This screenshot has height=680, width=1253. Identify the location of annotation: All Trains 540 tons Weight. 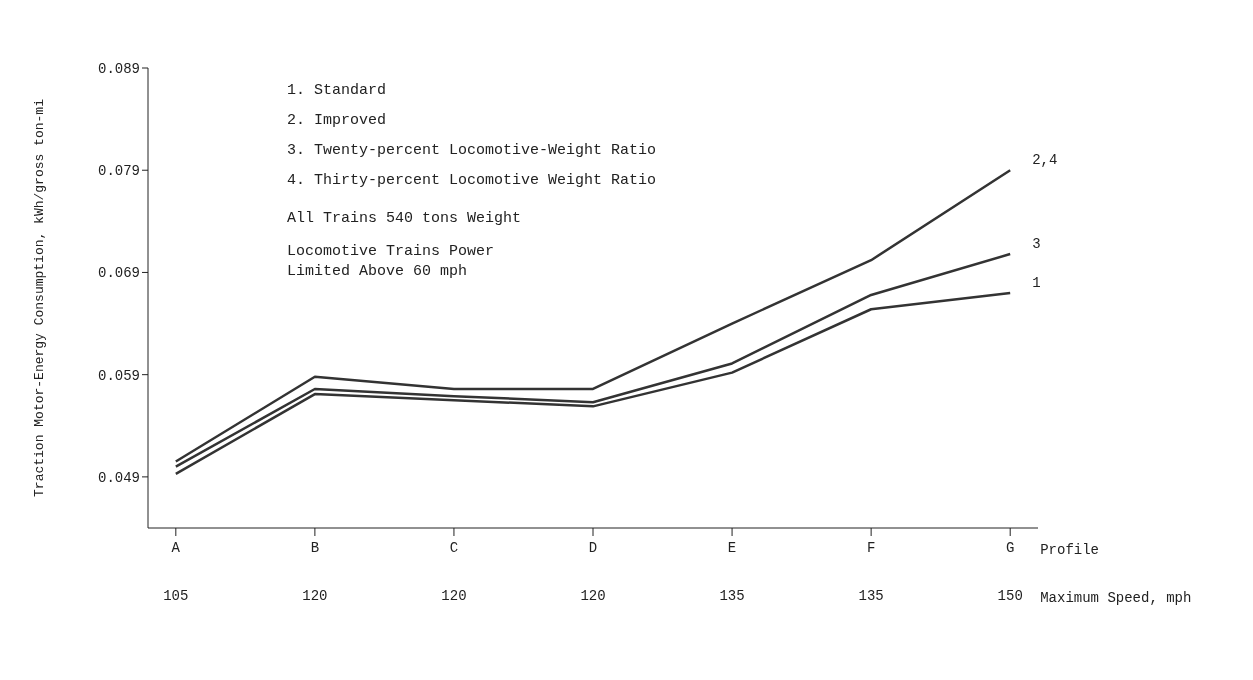
(405, 219).